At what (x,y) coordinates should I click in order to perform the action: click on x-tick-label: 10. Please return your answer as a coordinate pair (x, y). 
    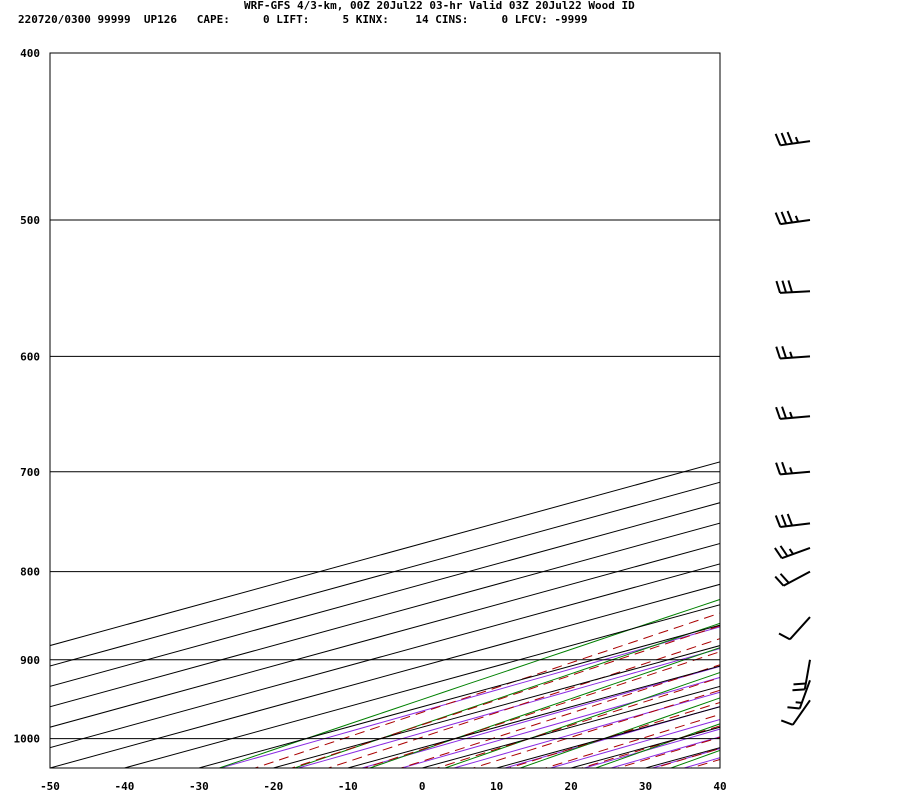
    Looking at the image, I should click on (496, 786).